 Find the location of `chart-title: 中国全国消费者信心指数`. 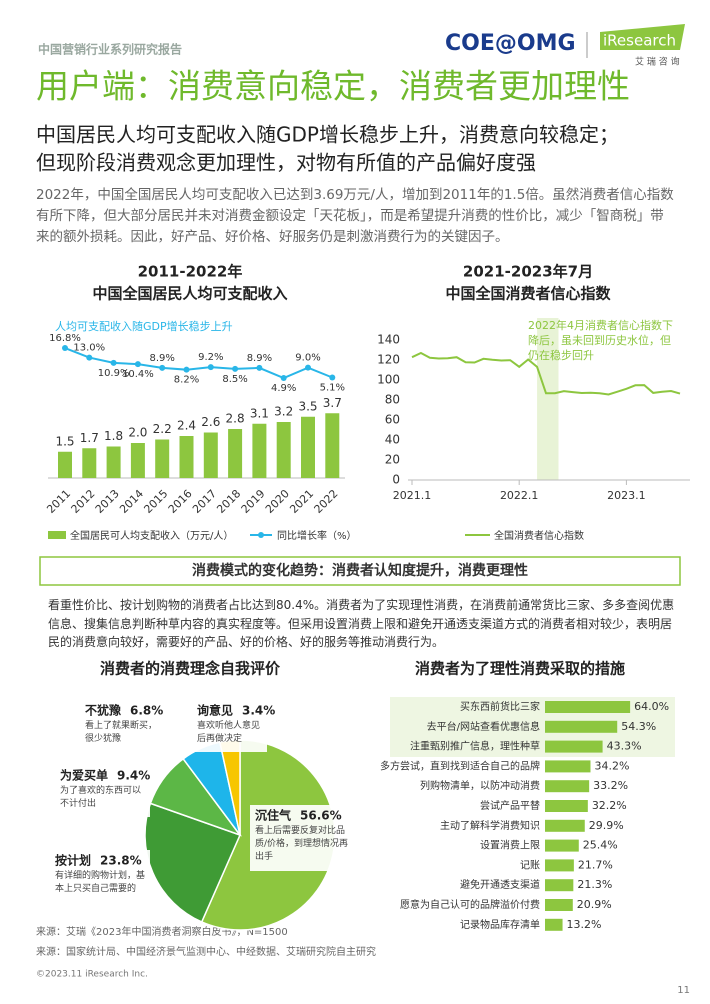

chart-title: 中国全国消费者信心指数 is located at coordinates (528, 294).